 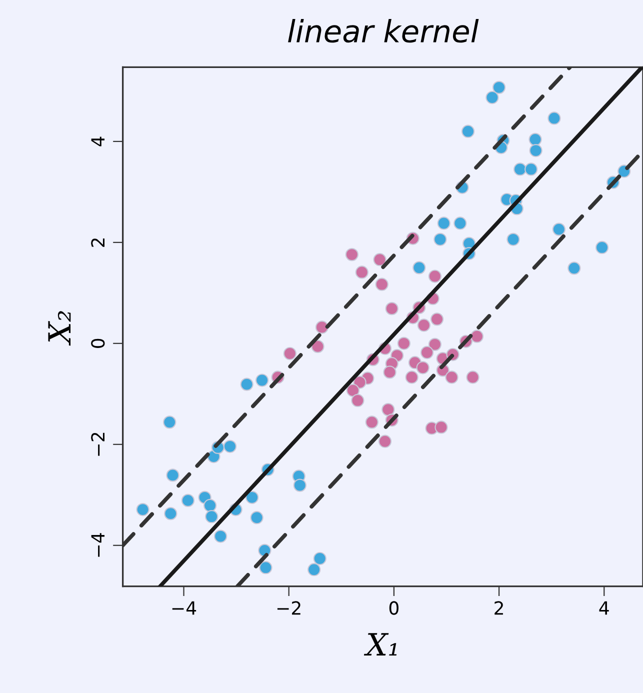 I want to click on y-tick-label: 0, so click(x=98, y=343).